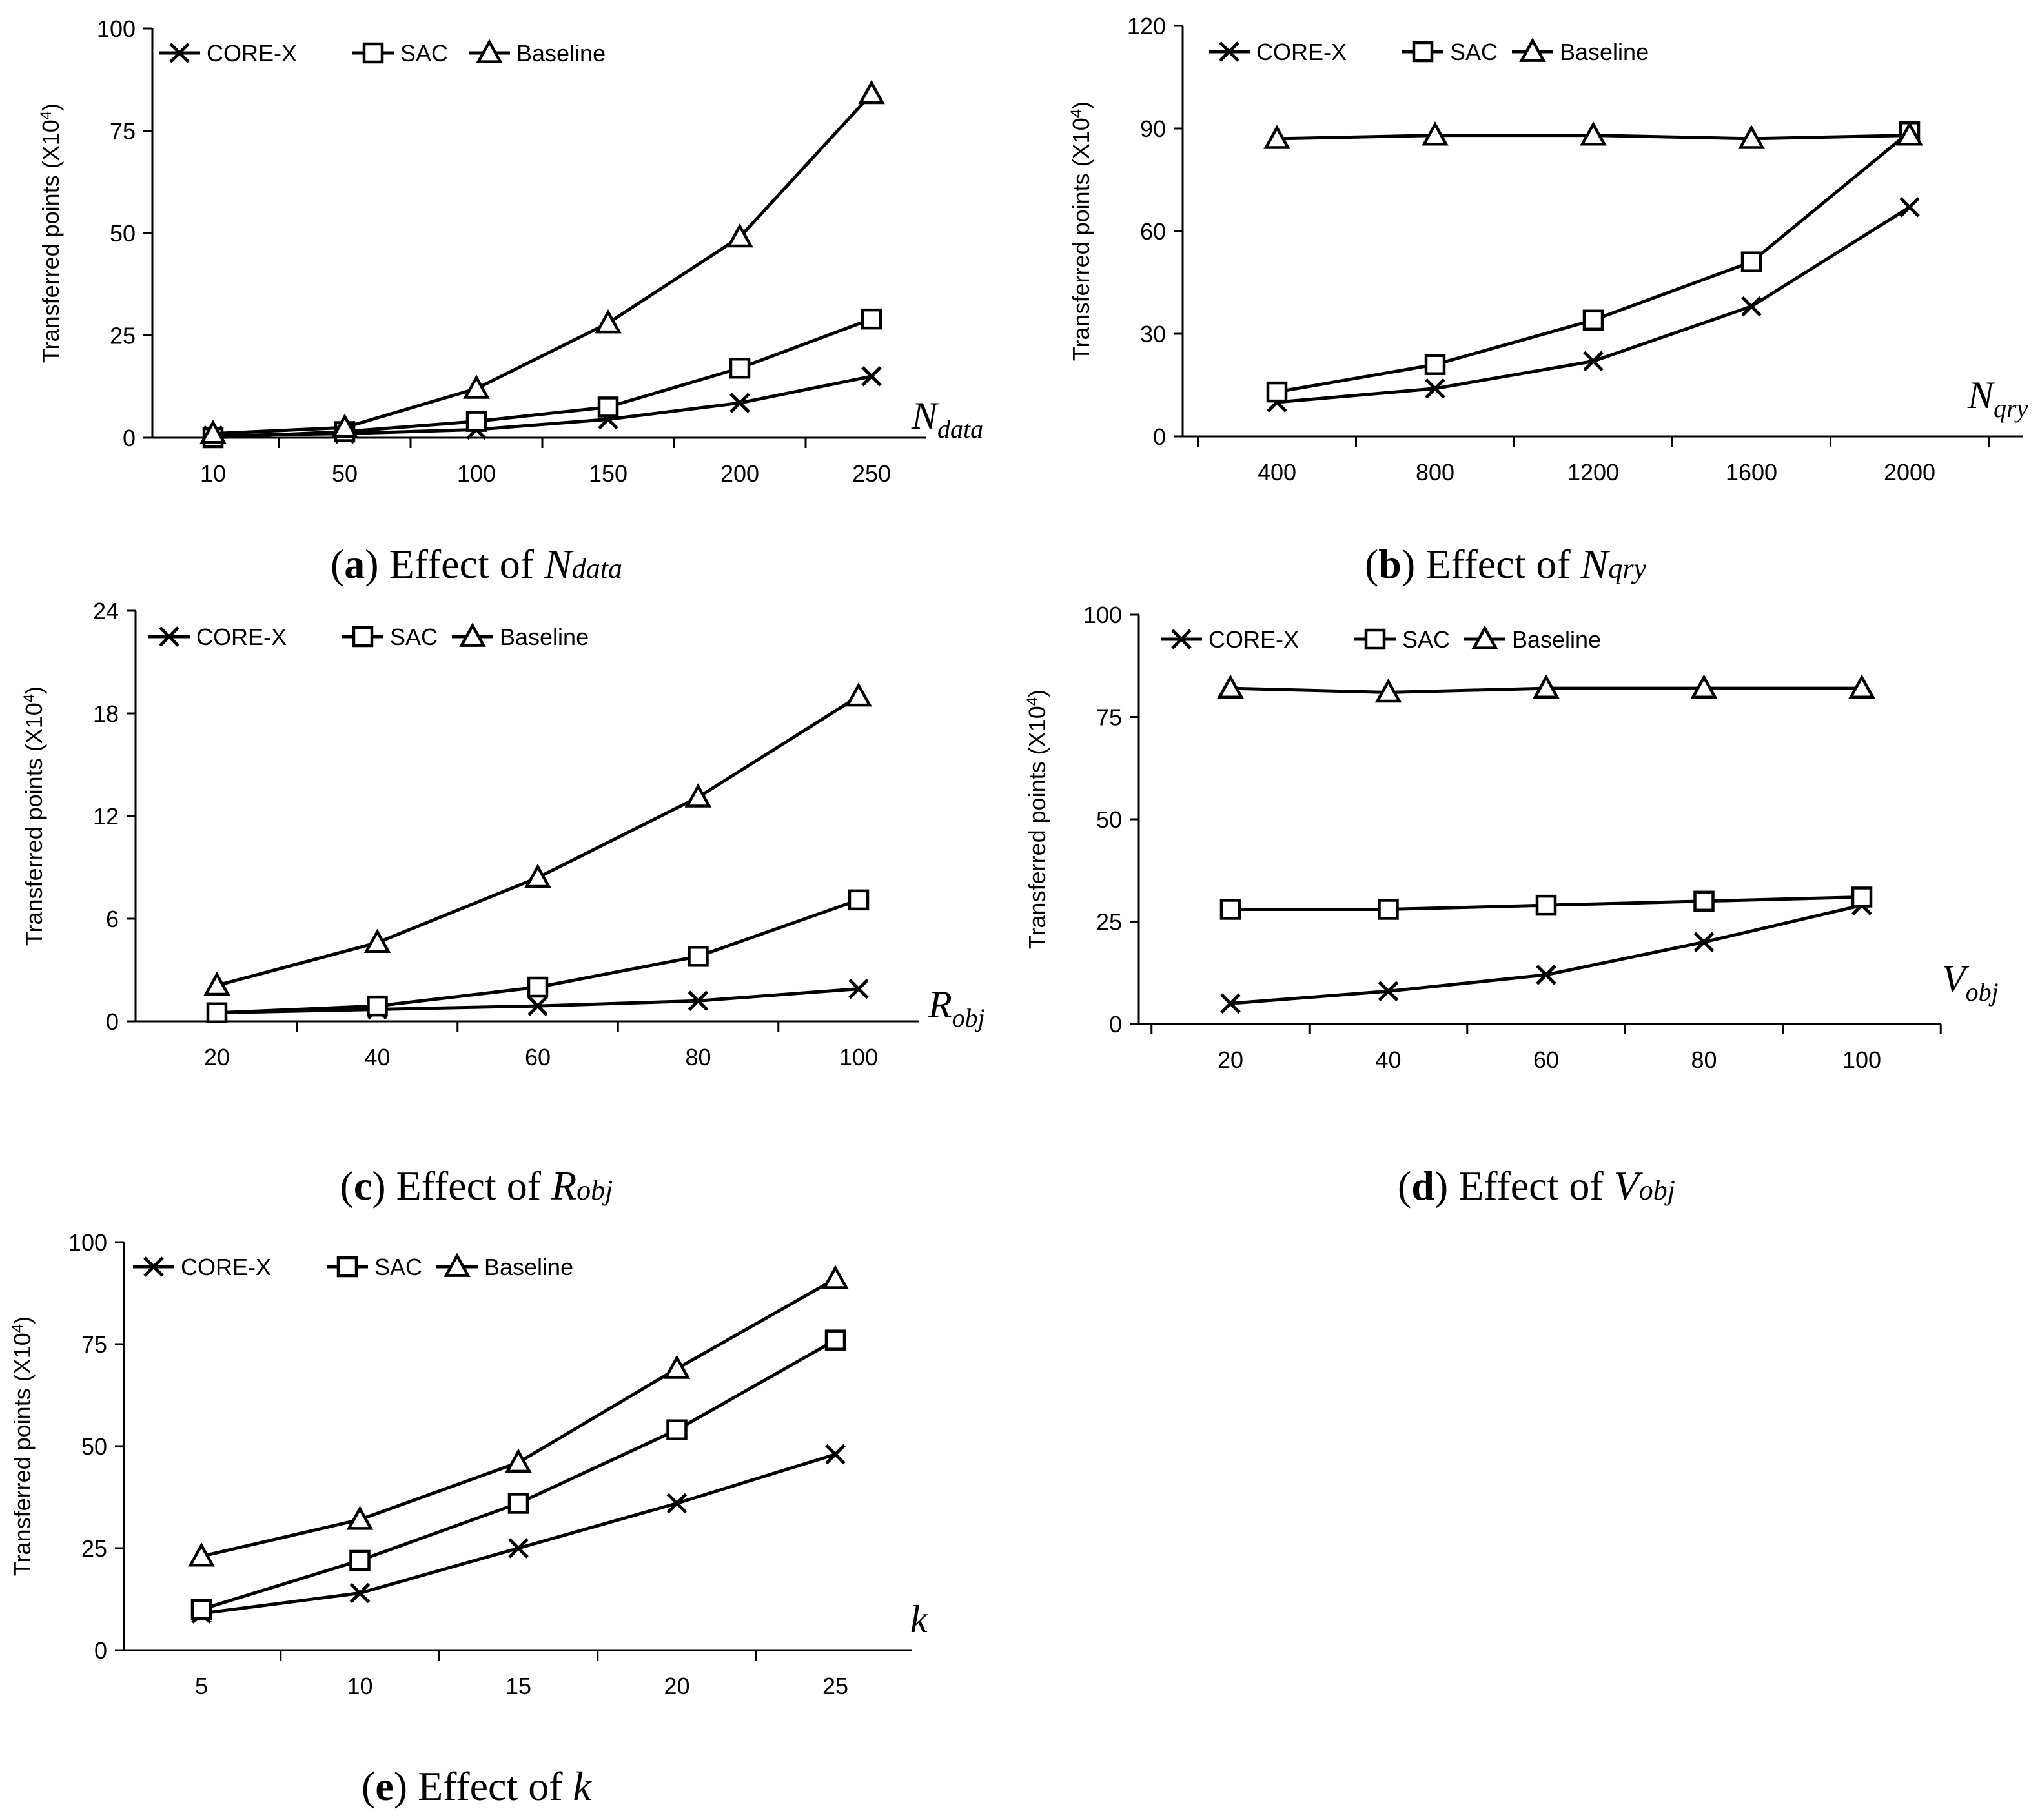 The width and height of the screenshot is (2040, 1820). Describe the element at coordinates (1593, 305) in the screenshot. I see `series-core-x` at that location.